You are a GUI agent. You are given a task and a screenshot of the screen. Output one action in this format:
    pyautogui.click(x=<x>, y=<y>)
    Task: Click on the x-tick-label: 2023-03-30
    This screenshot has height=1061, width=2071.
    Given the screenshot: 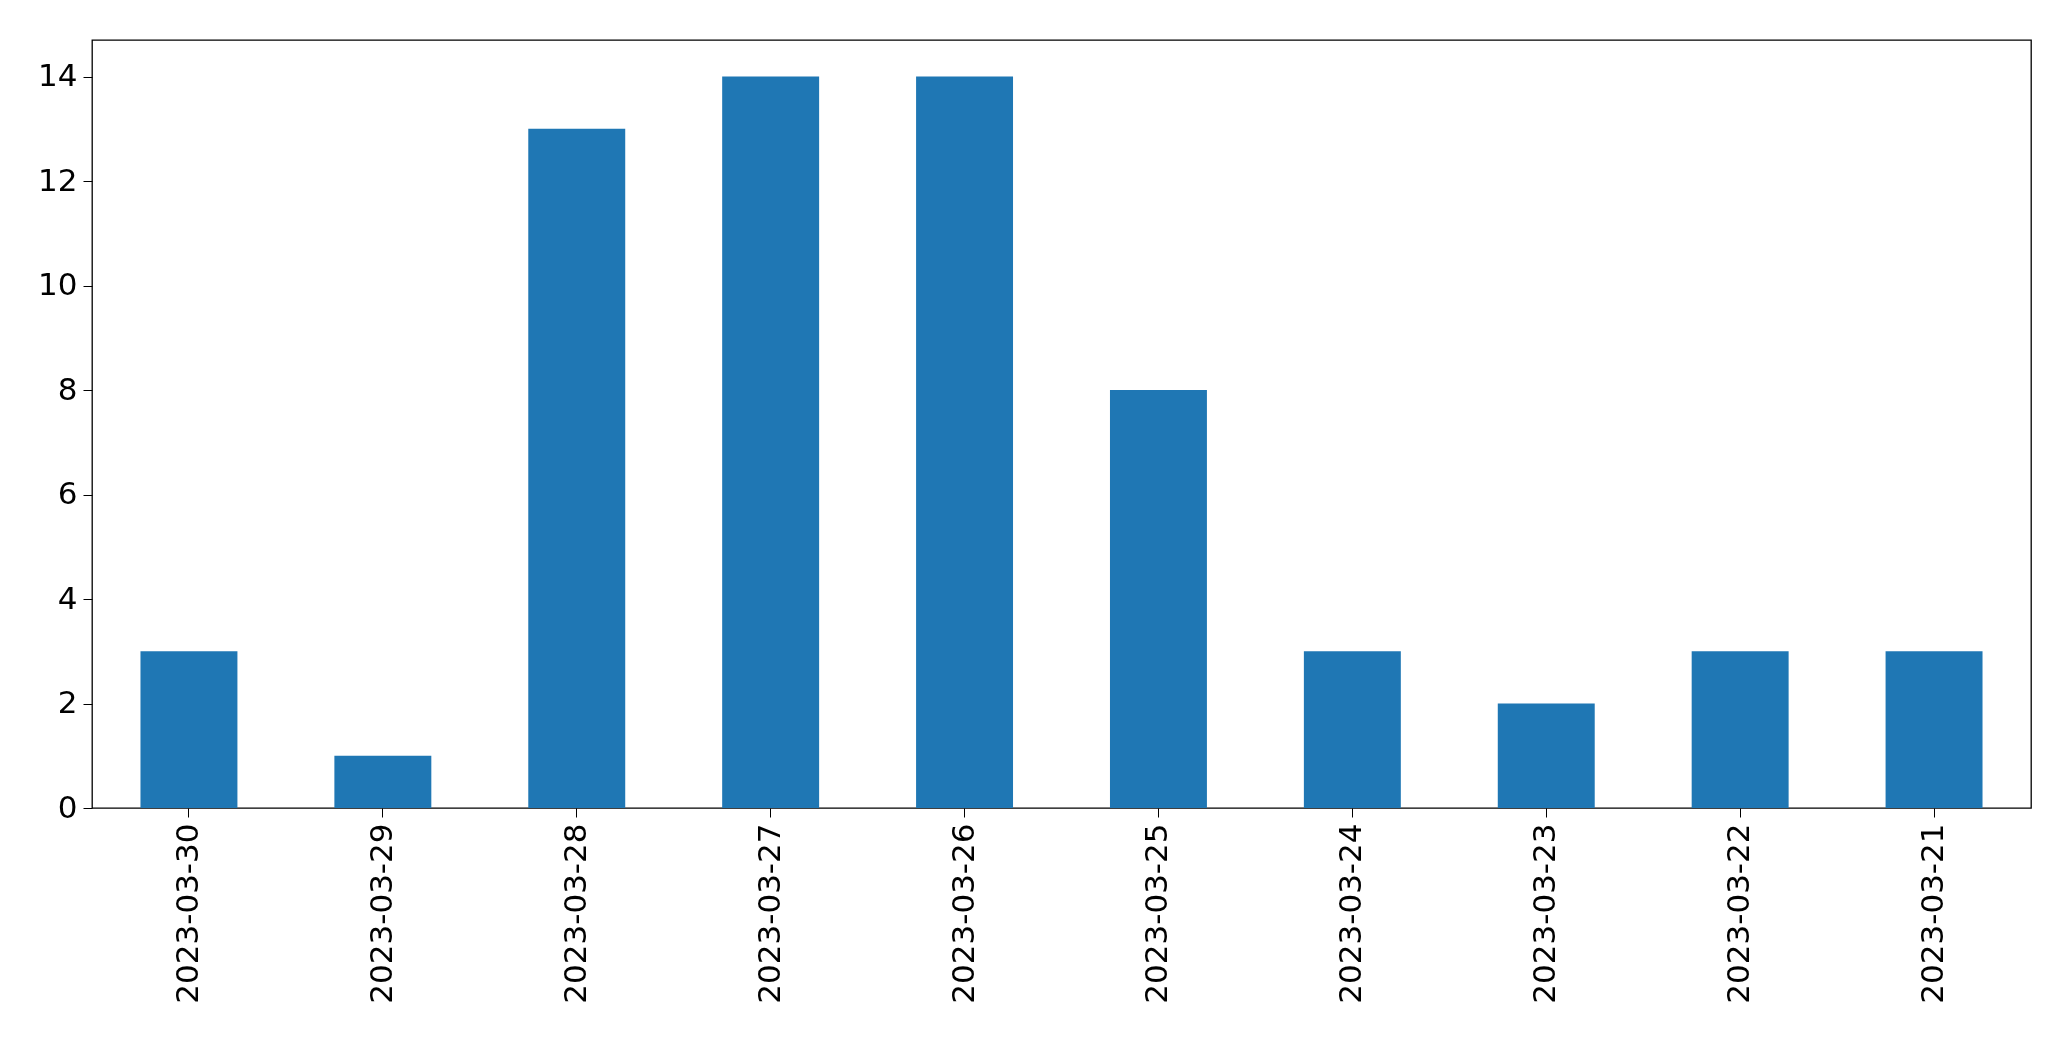 What is the action you would take?
    pyautogui.click(x=186, y=913)
    